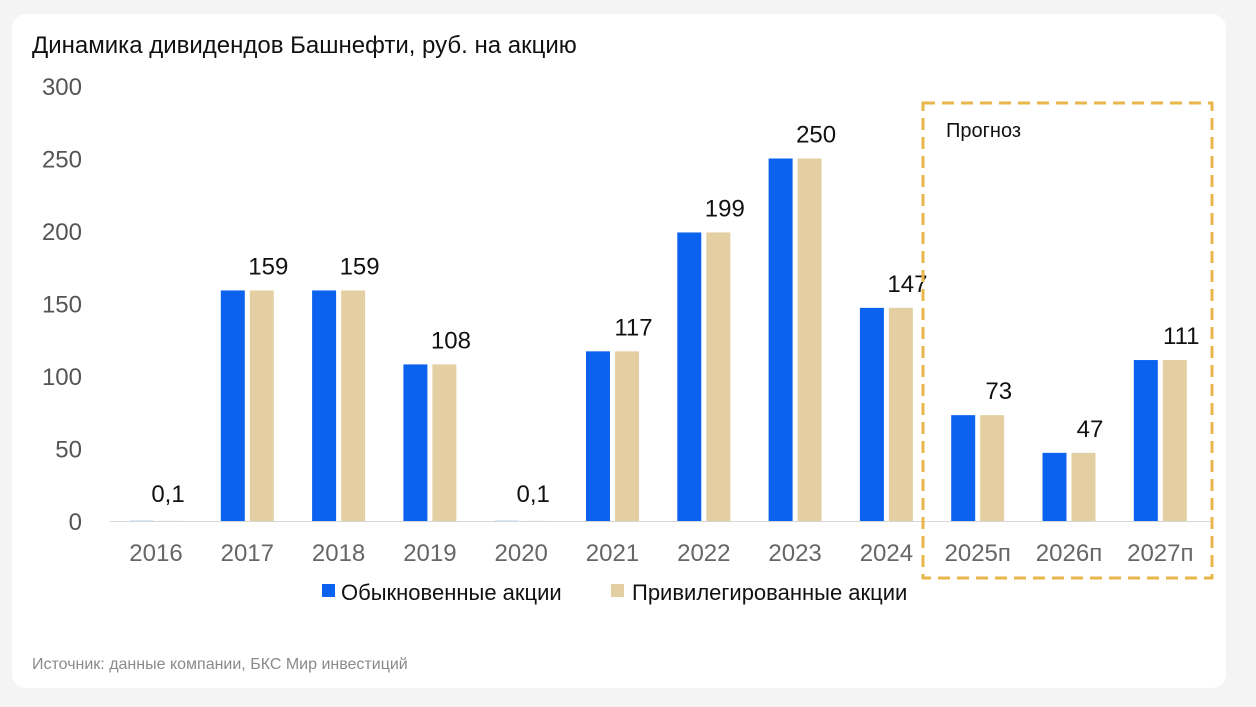 The image size is (1256, 707). I want to click on y-tick-label: 200, so click(62, 232).